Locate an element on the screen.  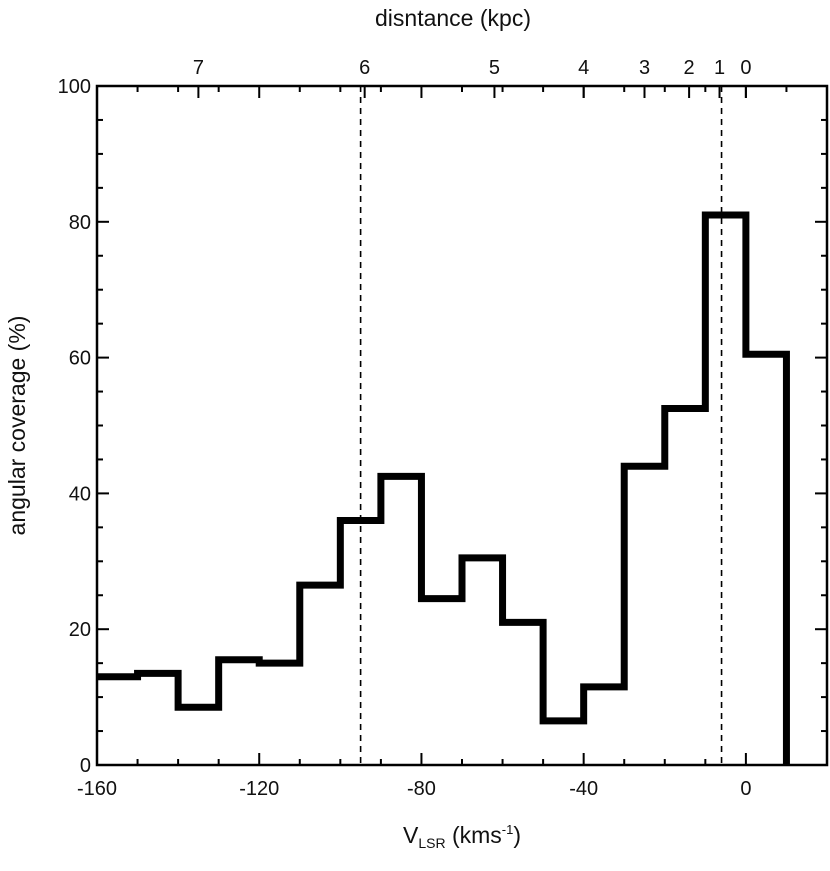
y-tick-label: 80 is located at coordinates (80, 223).